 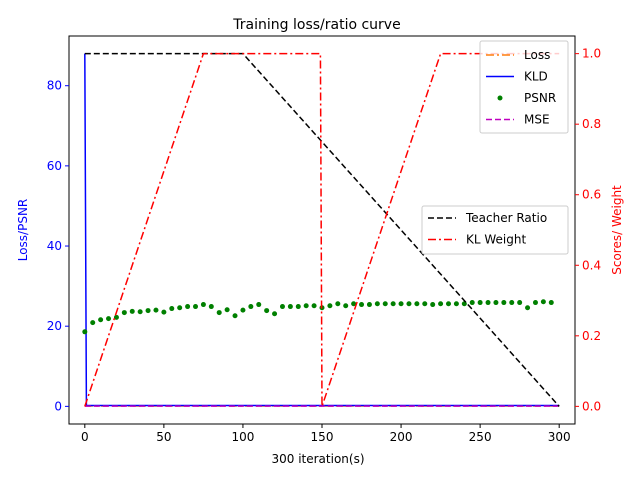 I want to click on y-axis-label-left: Loss/PSNR, so click(x=23, y=230).